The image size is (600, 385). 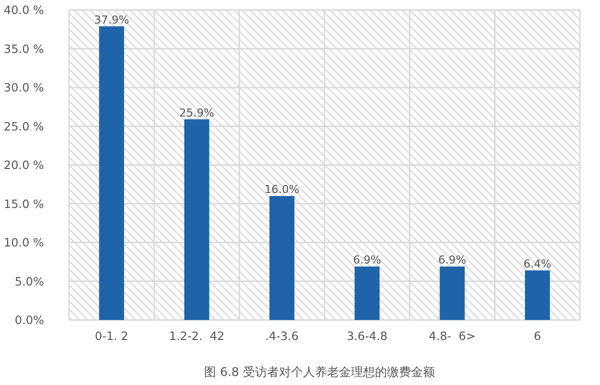 I want to click on y-tick-label: 30.0 %, so click(x=24, y=87).